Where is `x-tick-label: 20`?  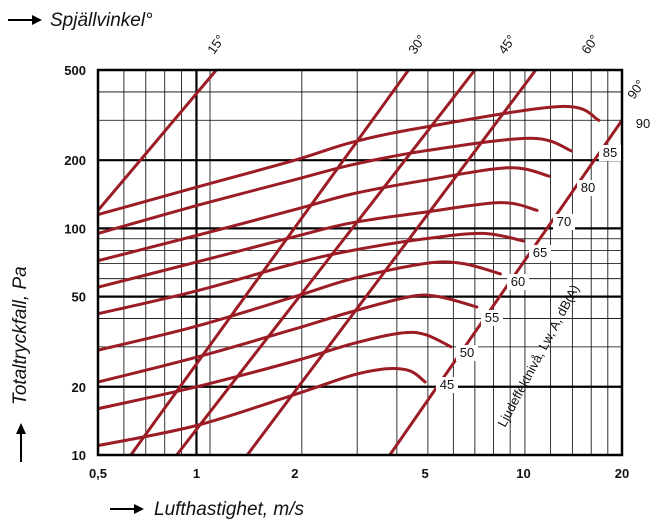 x-tick-label: 20 is located at coordinates (622, 473).